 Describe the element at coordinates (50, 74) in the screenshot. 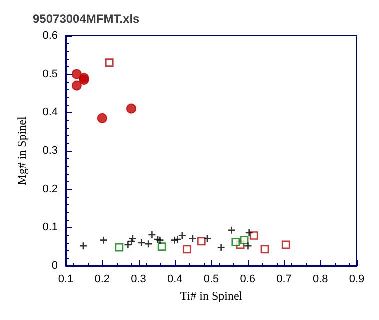

I see `y-tick-label: 0.5` at that location.